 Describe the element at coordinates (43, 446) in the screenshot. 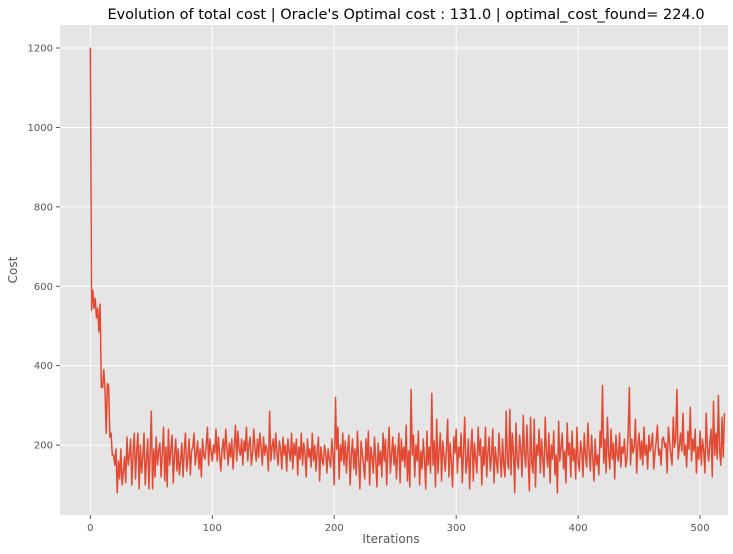

I see `y-tick-label-0: 200` at that location.